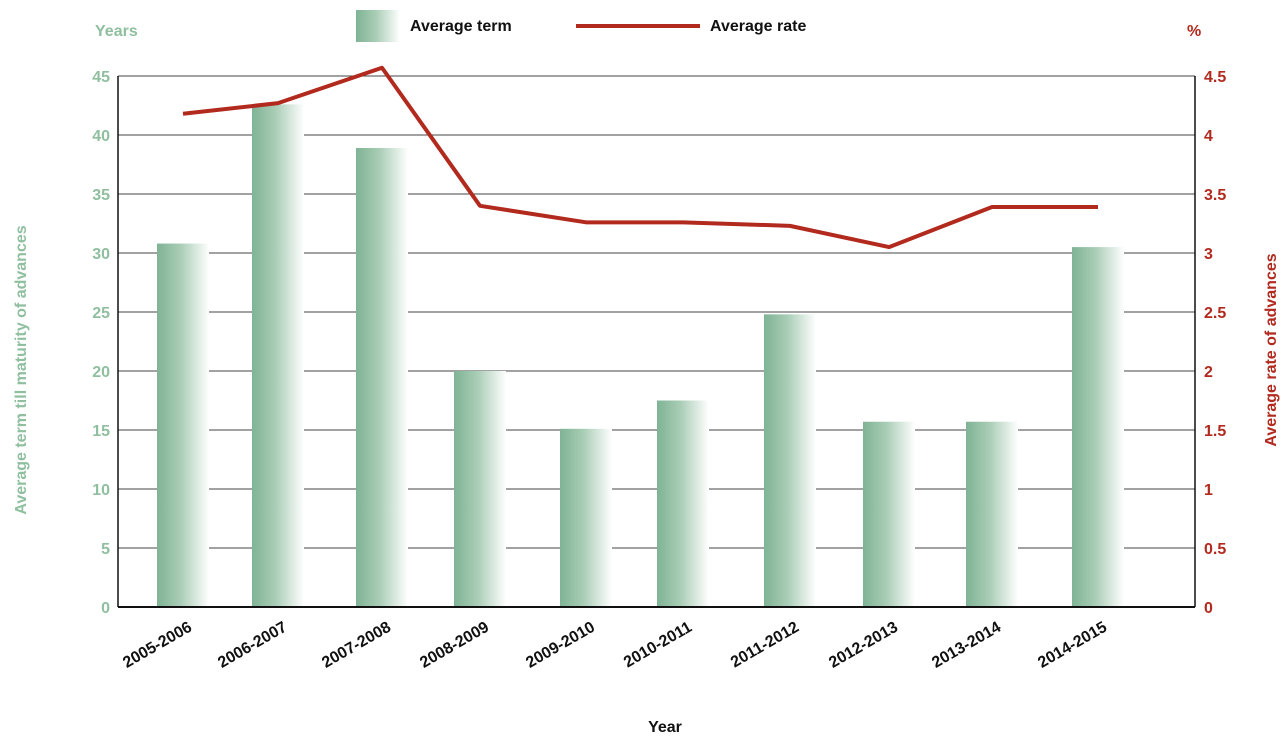  Describe the element at coordinates (1215, 77) in the screenshot. I see `right-tick-label: 4.5` at that location.